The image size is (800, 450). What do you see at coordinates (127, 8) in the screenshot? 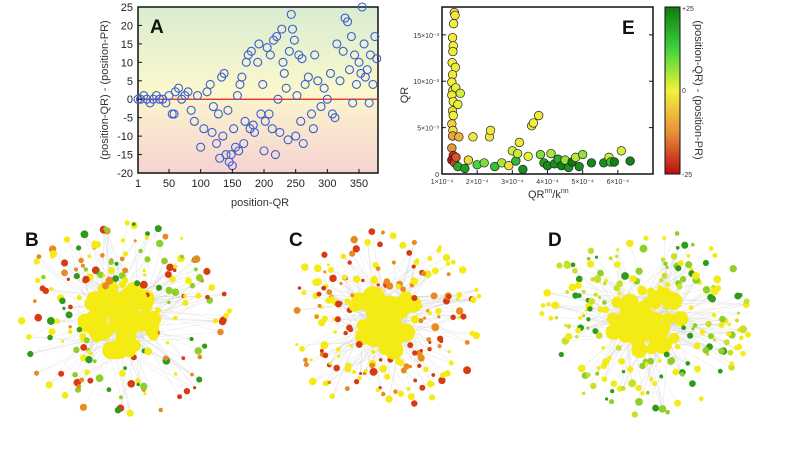
I see `y-tick-label: 25` at bounding box center [127, 8].